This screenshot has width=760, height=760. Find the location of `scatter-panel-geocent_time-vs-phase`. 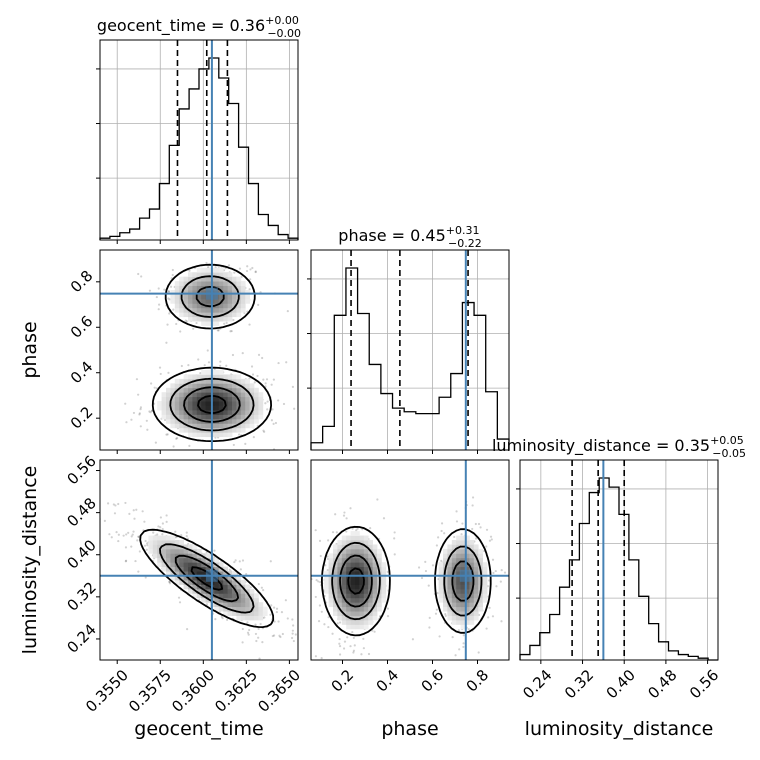

scatter-panel-geocent_time-vs-phase is located at coordinates (197, 351).